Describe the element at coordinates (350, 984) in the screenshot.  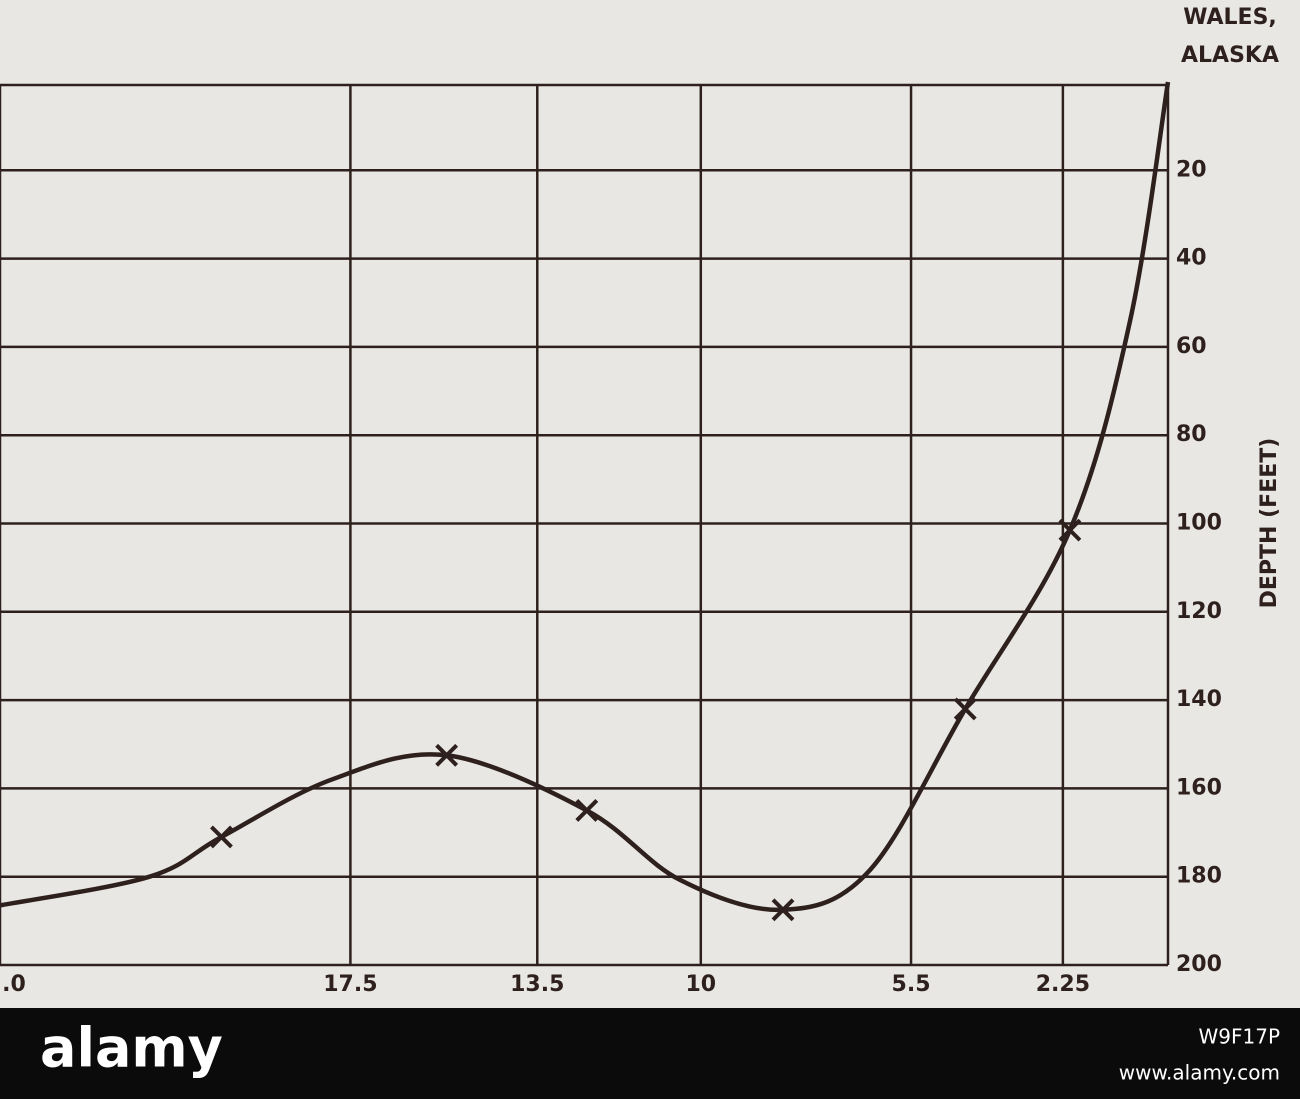
I see `x-tick-label: 17.5` at that location.